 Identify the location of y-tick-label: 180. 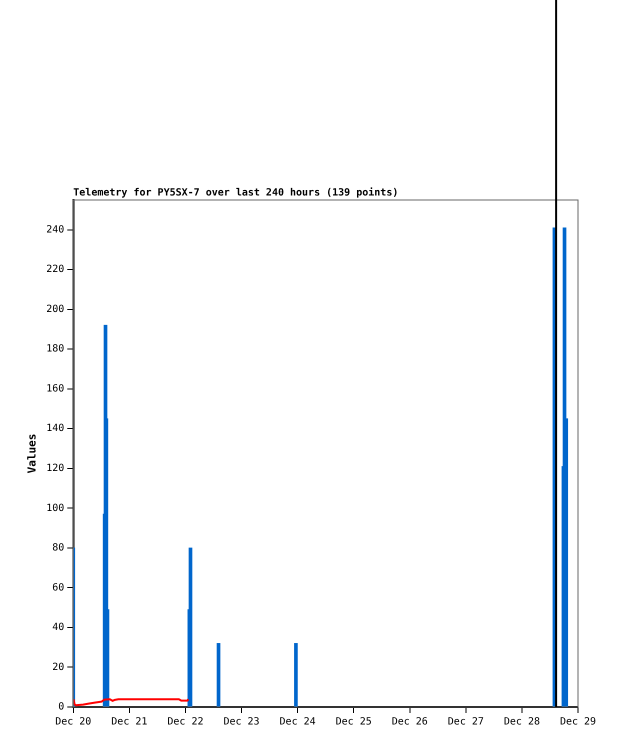
(55, 349).